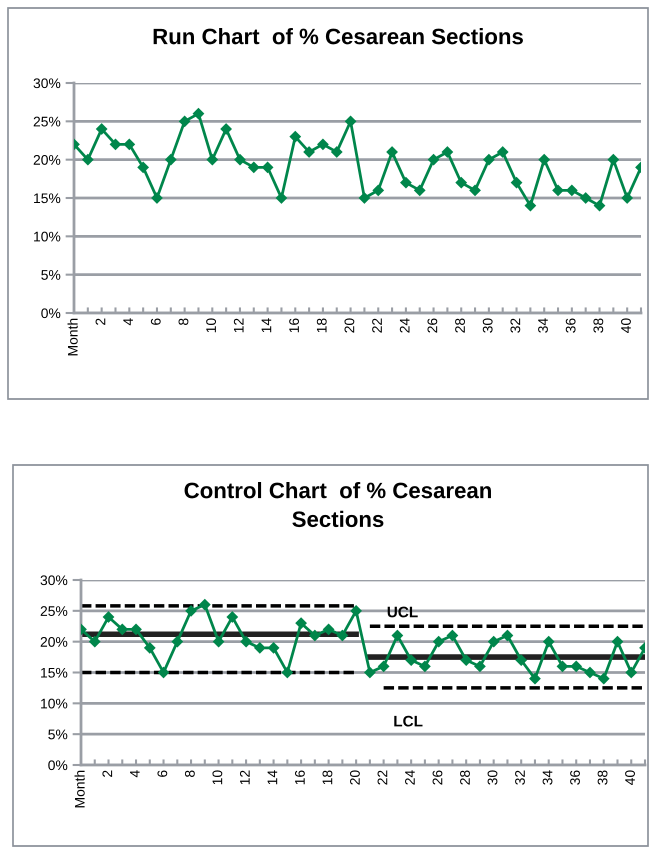 The height and width of the screenshot is (848, 650). Describe the element at coordinates (217, 777) in the screenshot. I see `x-tick-label: 10` at that location.